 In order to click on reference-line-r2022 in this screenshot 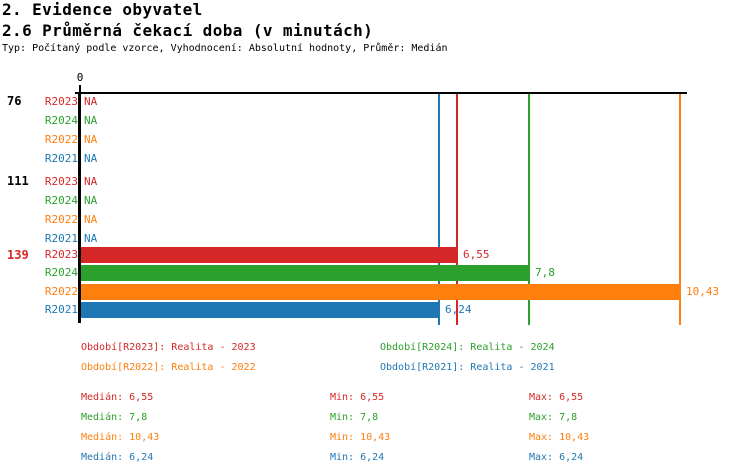, I will do `click(680, 209)`.